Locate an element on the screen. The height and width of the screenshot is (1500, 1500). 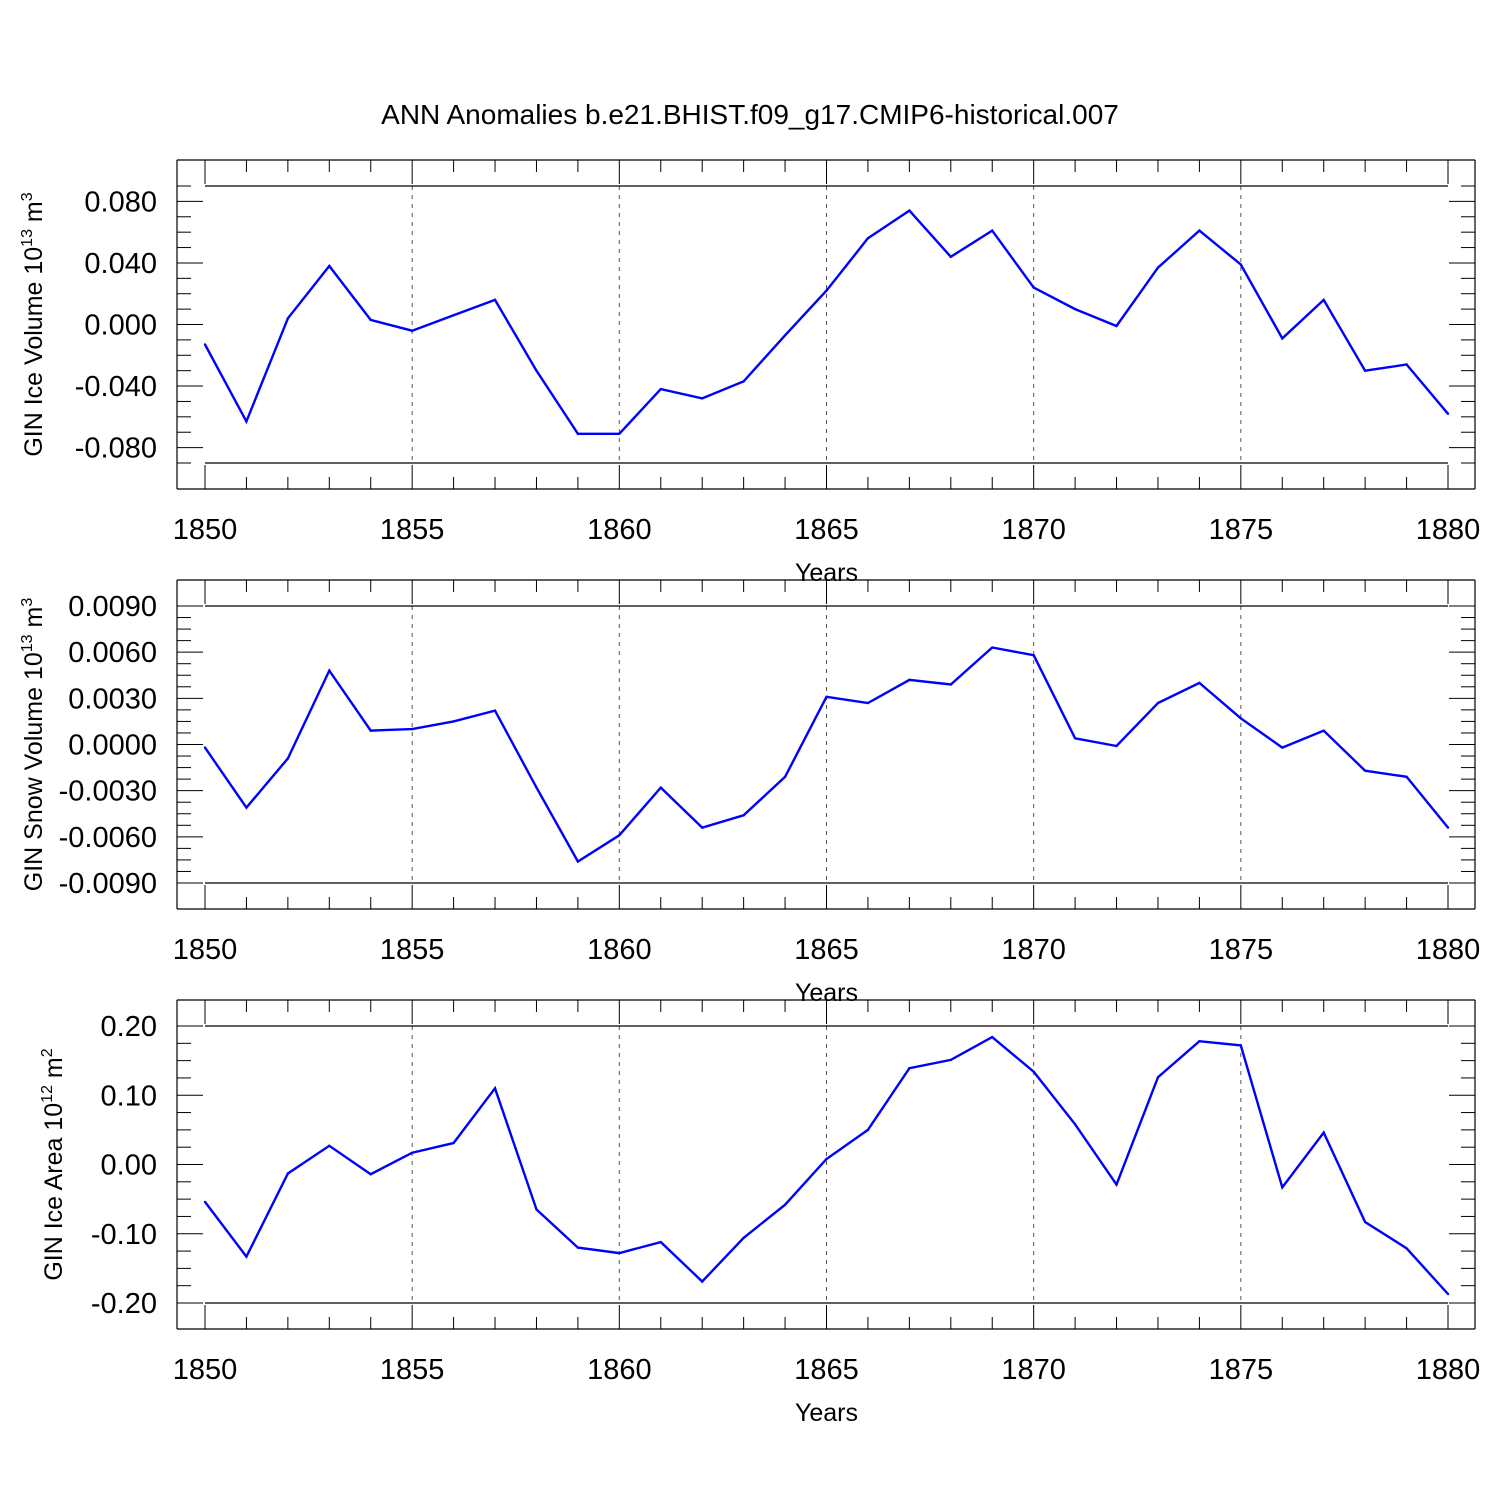
x-axis-label: Years is located at coordinates (826, 1413).